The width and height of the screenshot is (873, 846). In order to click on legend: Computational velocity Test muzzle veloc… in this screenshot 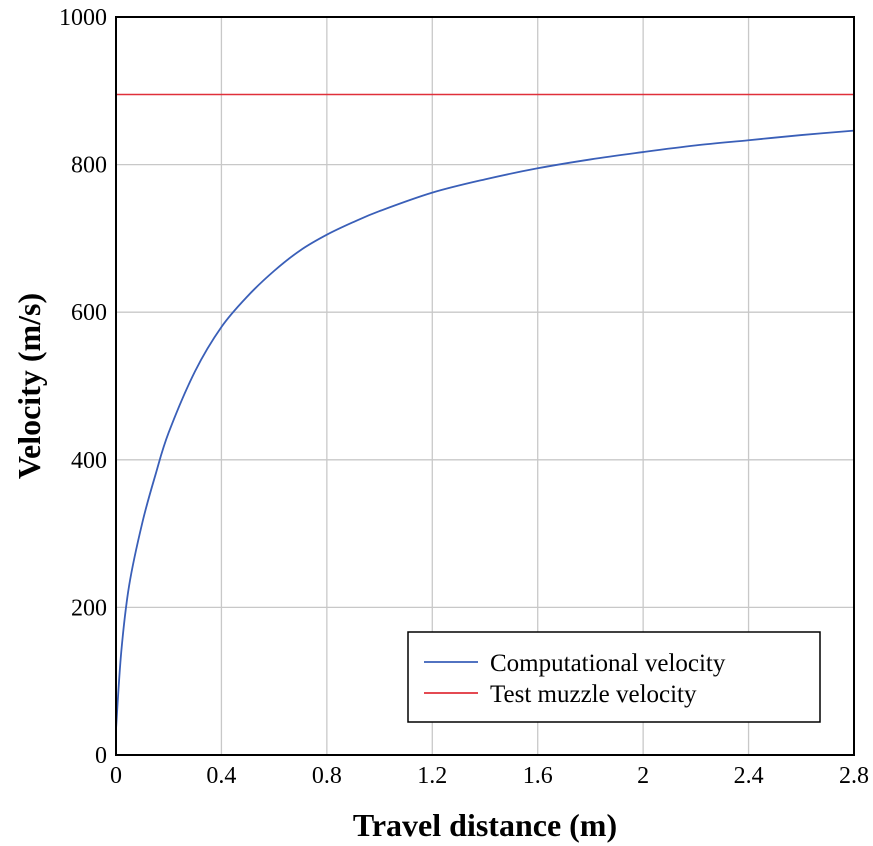, I will do `click(614, 677)`.